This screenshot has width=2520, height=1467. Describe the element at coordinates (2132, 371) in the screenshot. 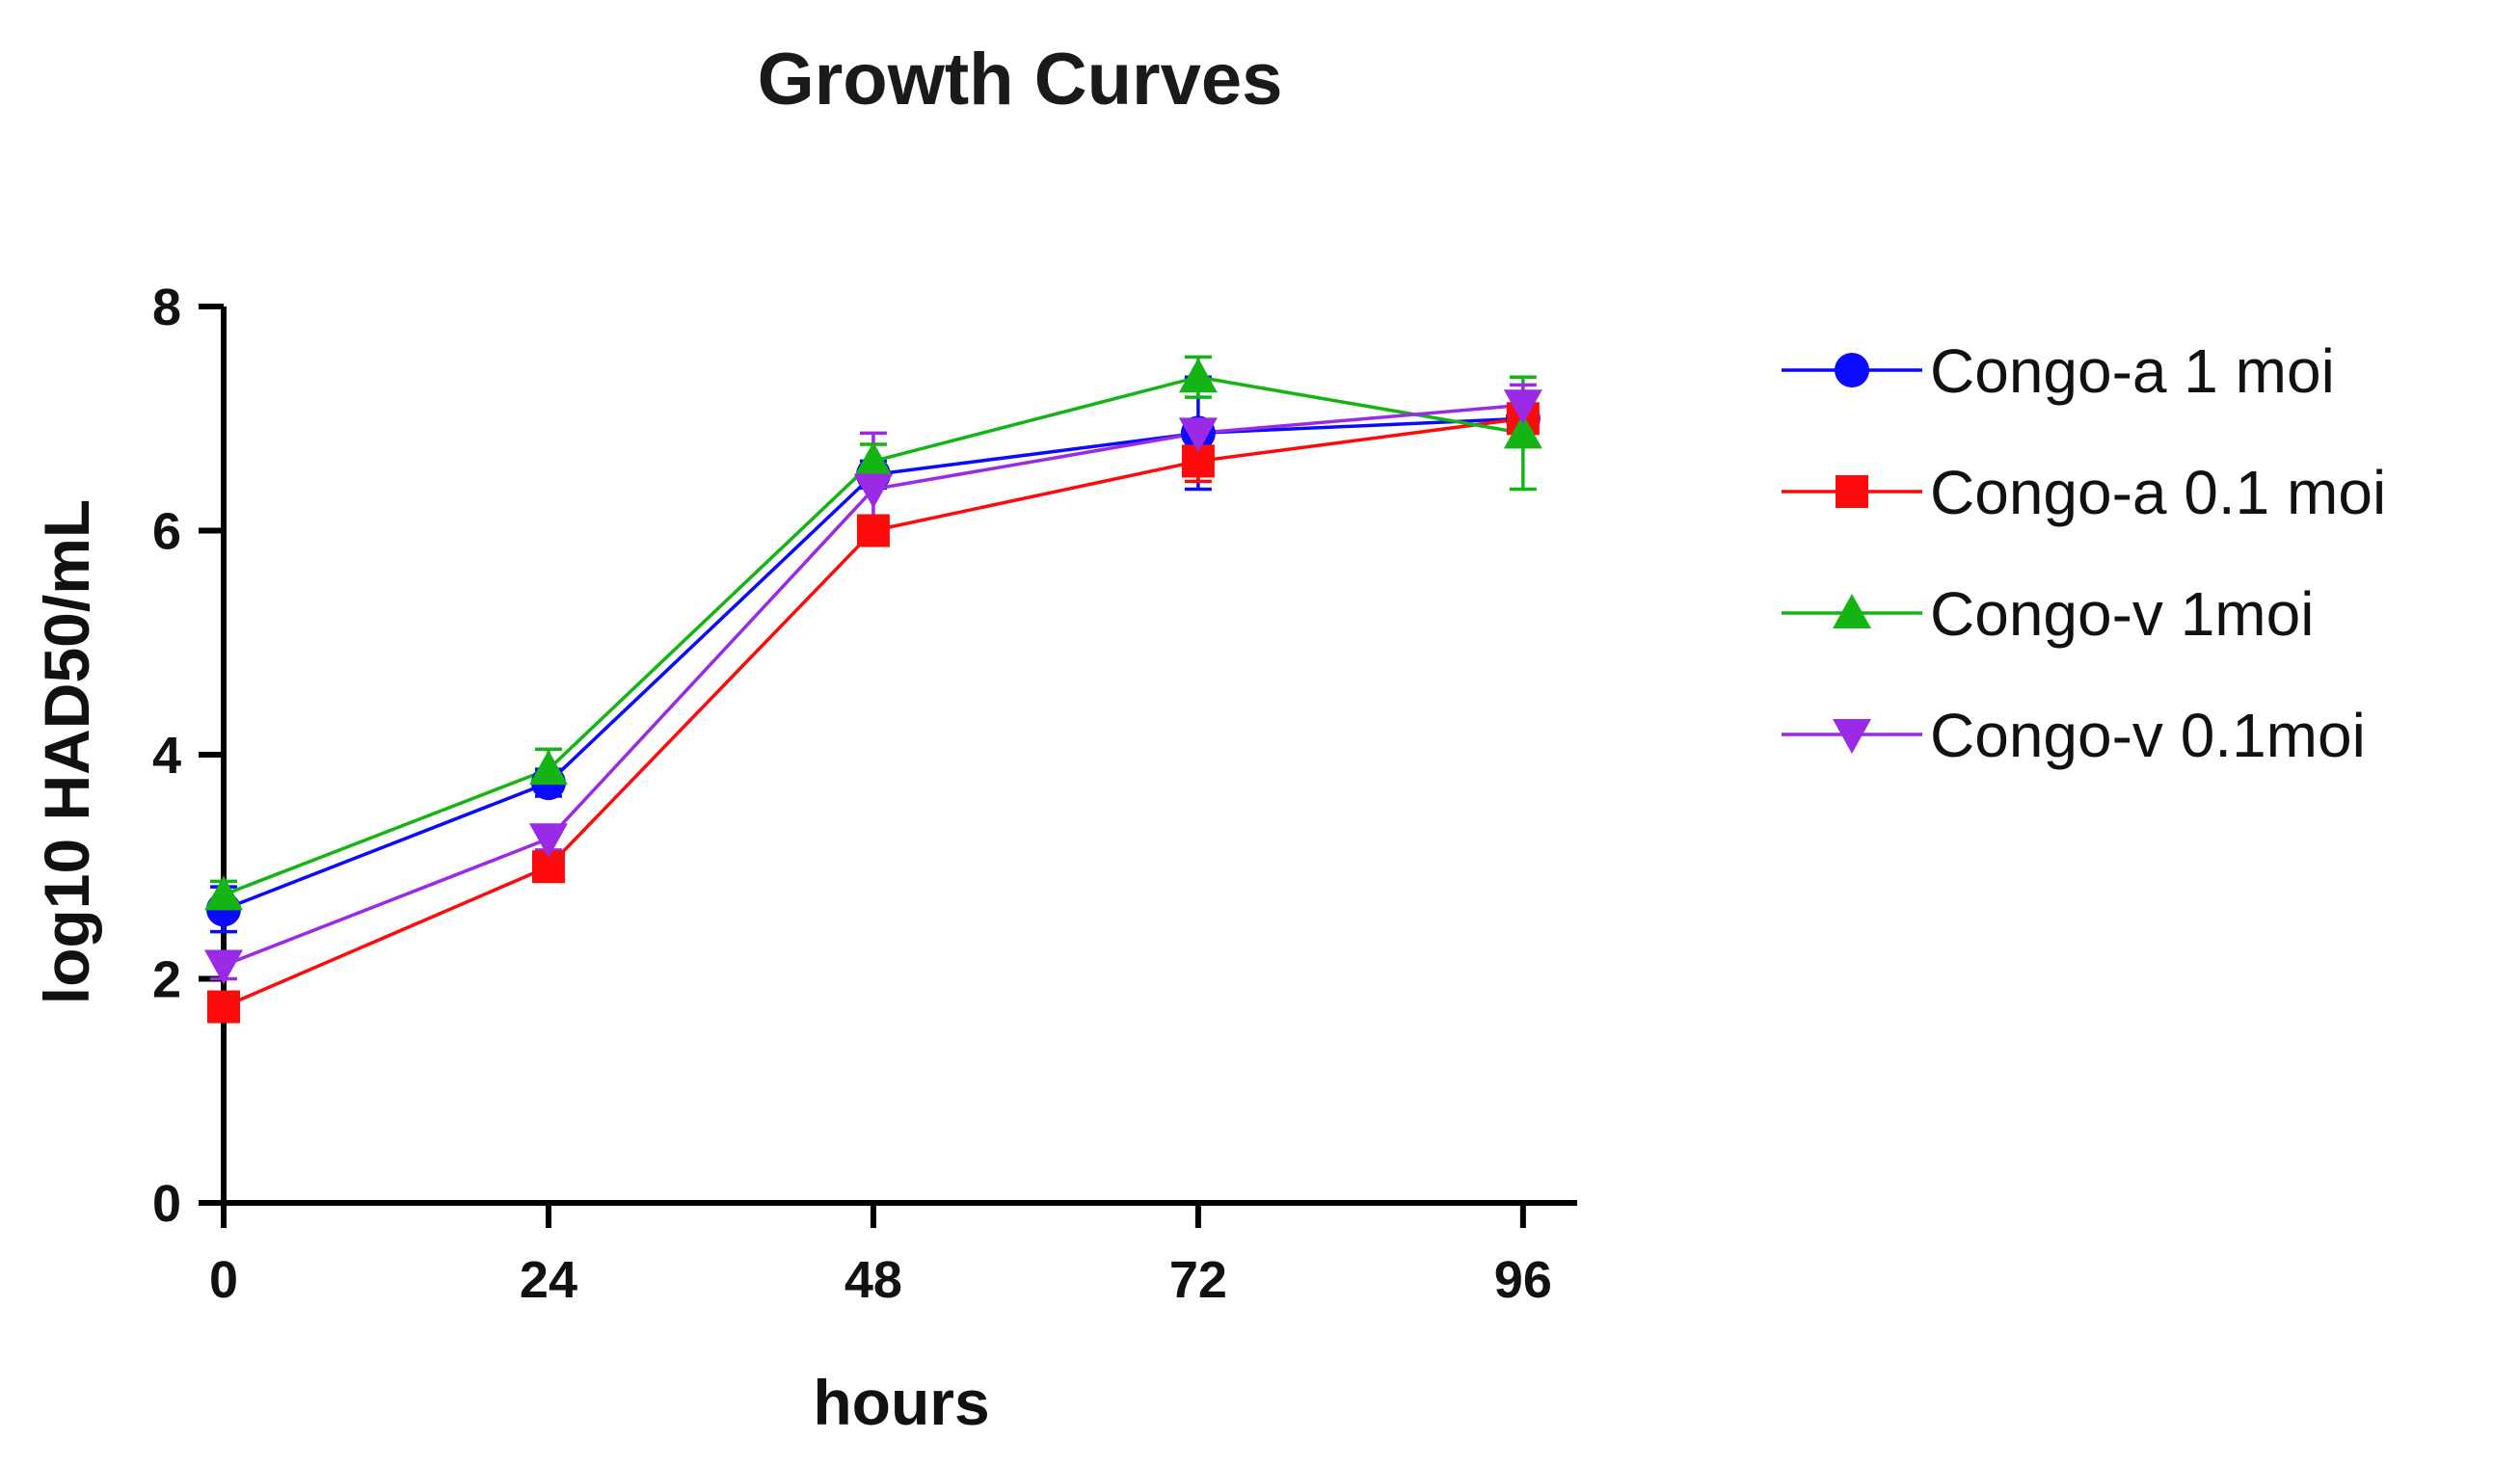

I see `legend-label: Congo-a 1 moi` at that location.